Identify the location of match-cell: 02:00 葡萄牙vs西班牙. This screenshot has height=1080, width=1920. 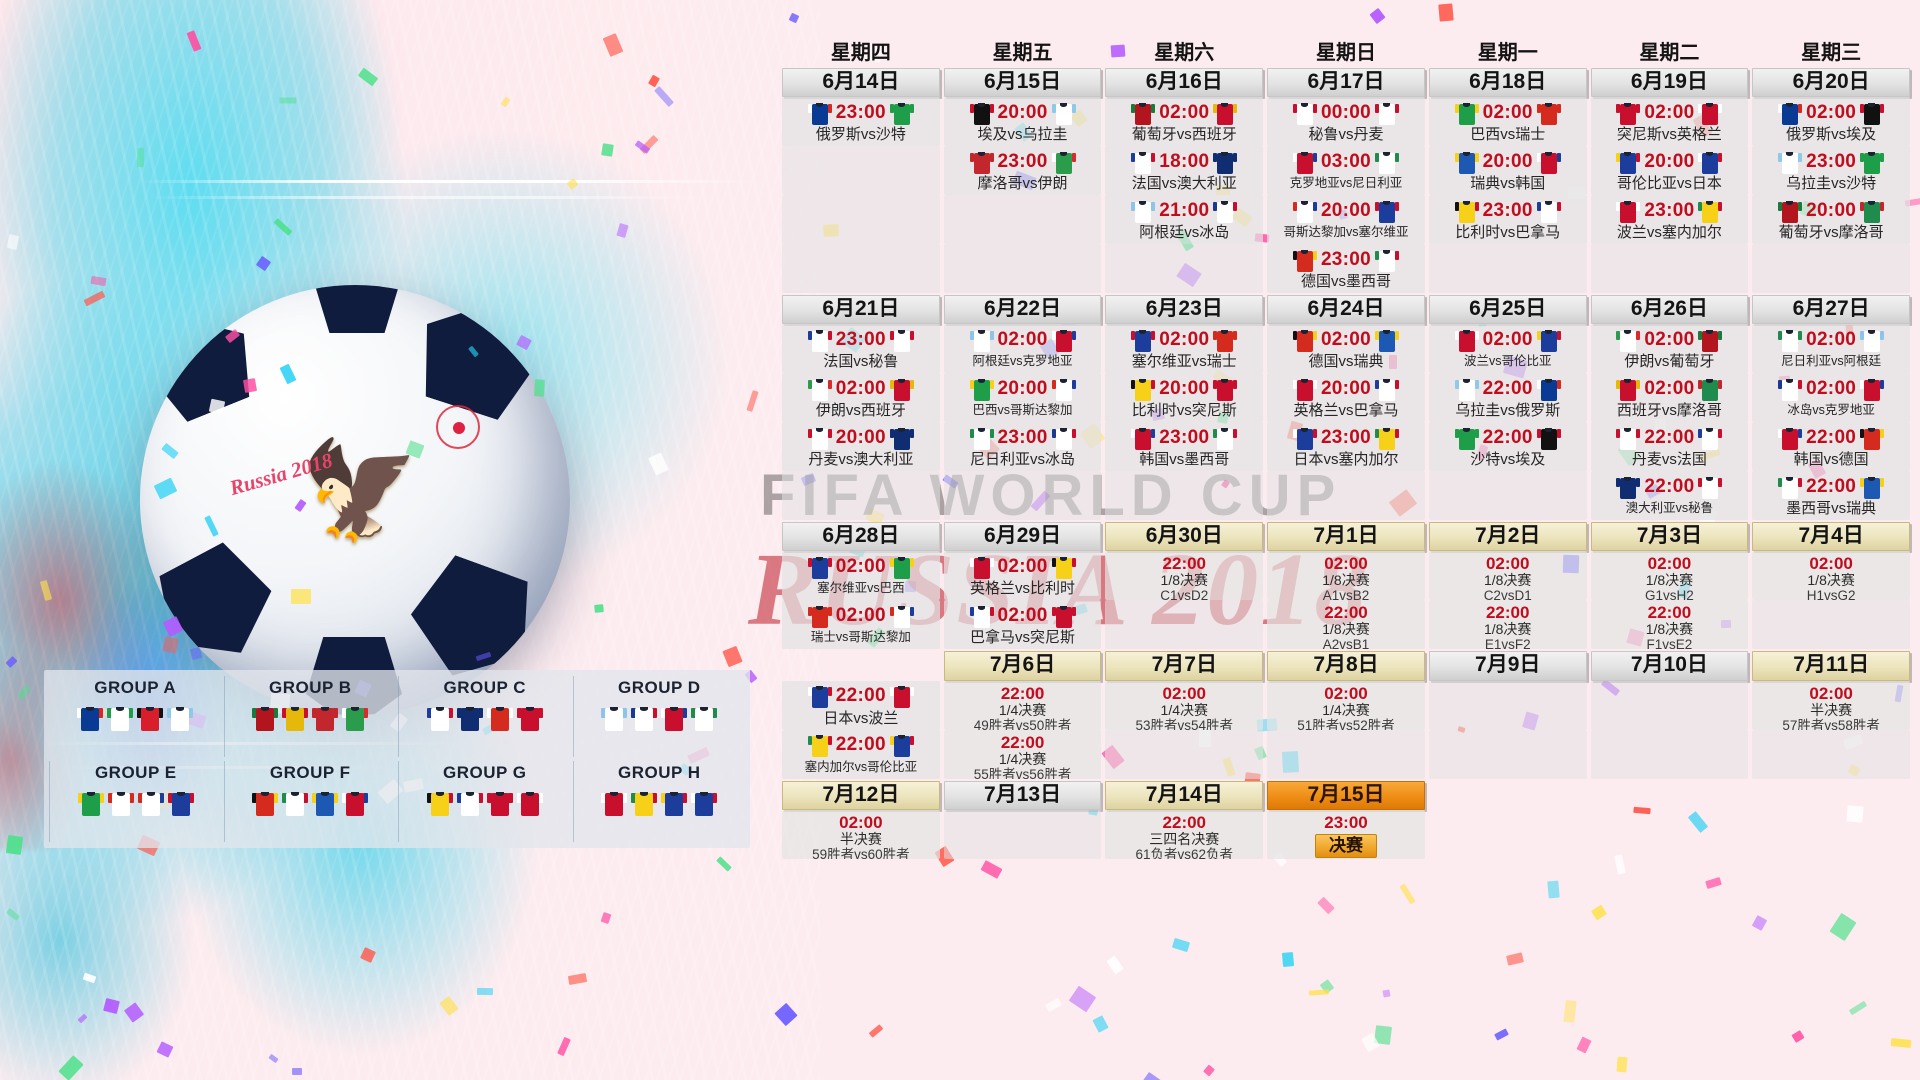
(1184, 122).